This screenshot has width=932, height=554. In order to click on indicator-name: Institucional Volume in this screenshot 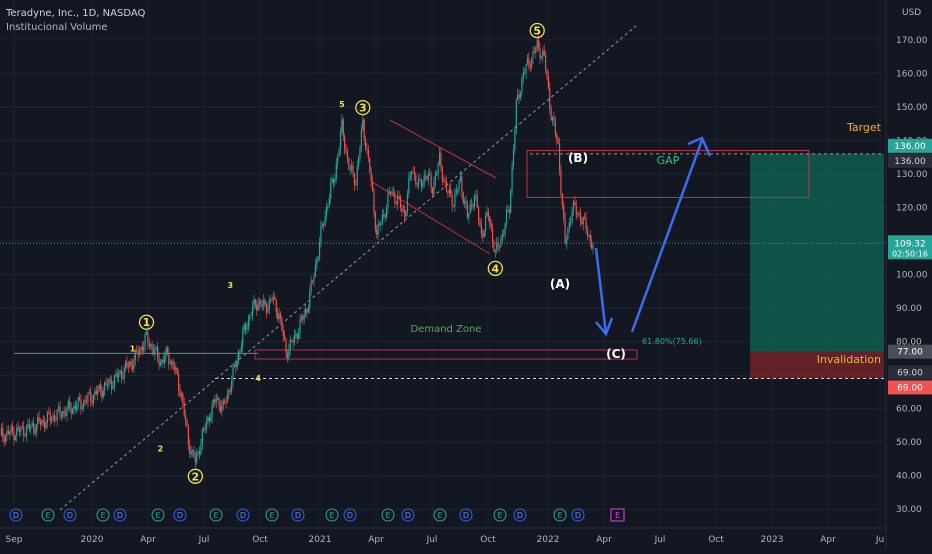, I will do `click(57, 27)`.